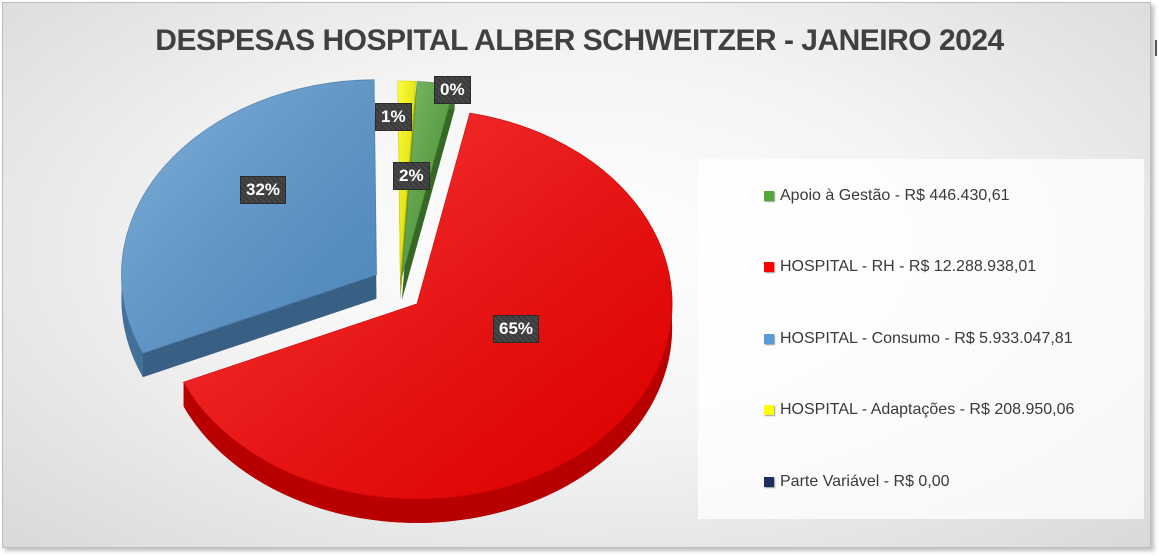 This screenshot has width=1159, height=556. Describe the element at coordinates (865, 481) in the screenshot. I see `legend-label-parte-variavel: Parte Variável - R$ 0,00` at that location.